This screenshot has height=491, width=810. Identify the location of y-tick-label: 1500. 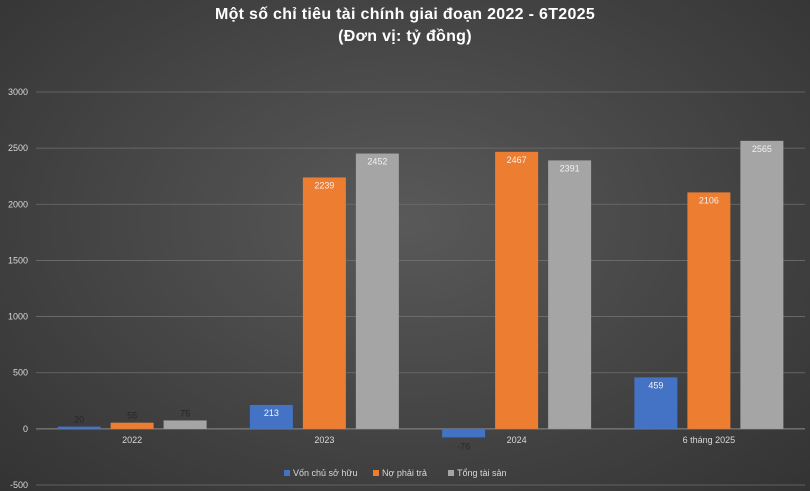
(18, 260).